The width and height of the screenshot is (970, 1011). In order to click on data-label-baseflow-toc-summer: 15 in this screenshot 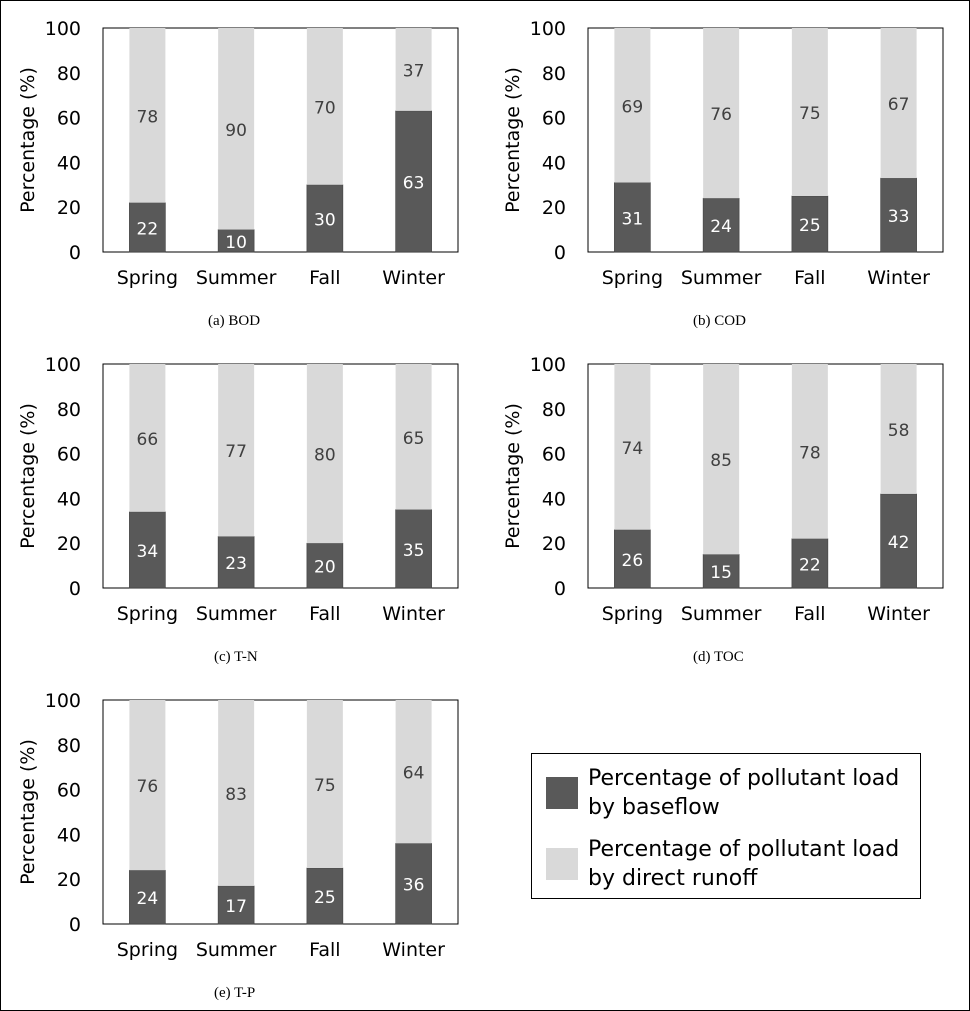, I will do `click(721, 573)`.